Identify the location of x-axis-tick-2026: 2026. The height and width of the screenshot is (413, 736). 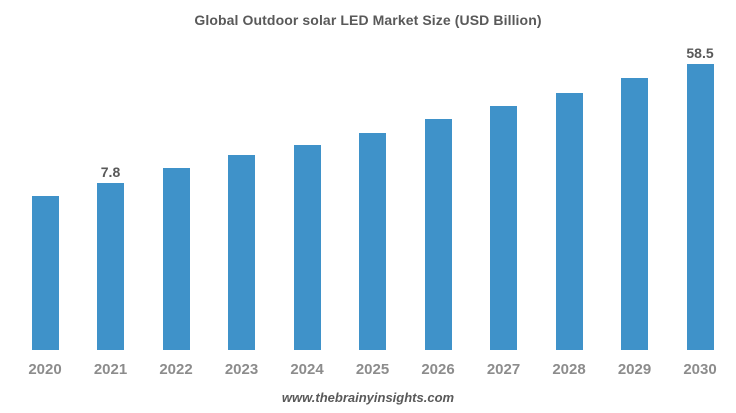
(438, 369).